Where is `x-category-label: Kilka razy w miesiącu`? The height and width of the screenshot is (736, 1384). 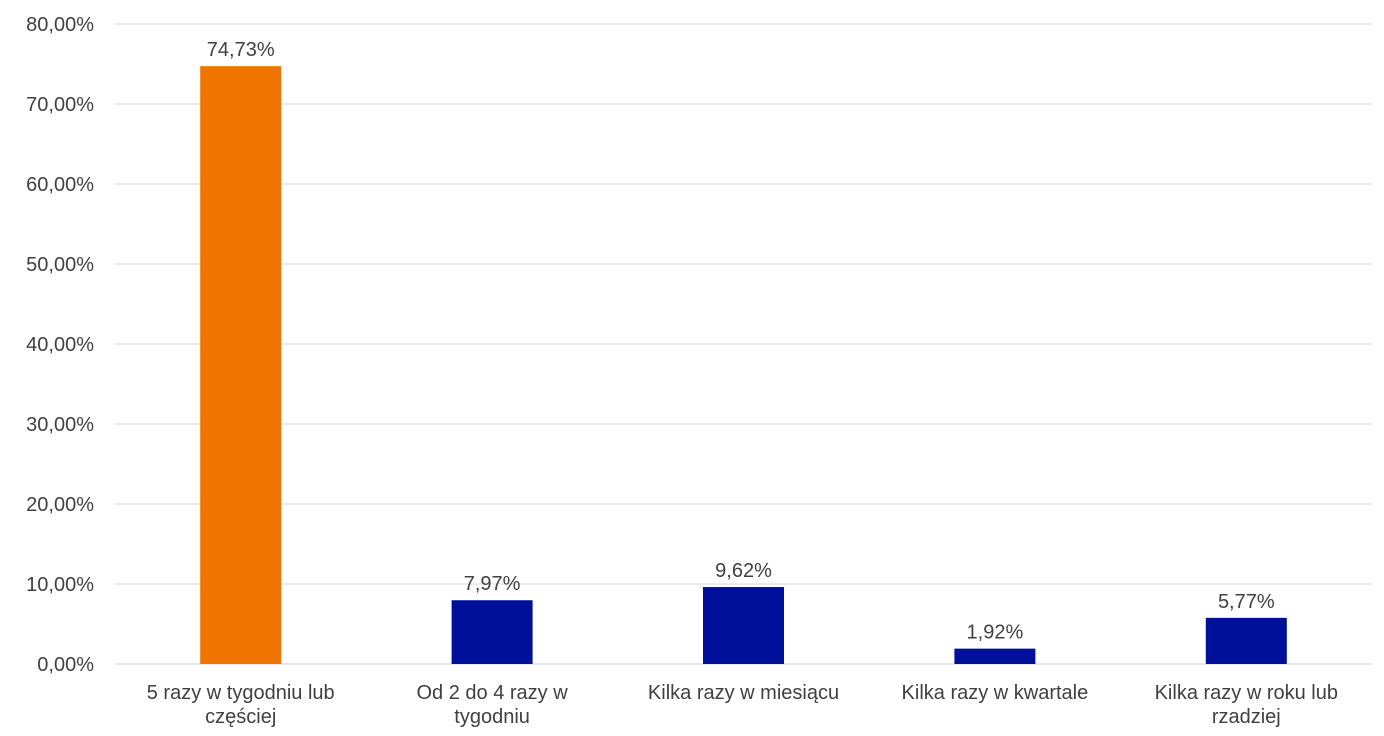
x-category-label: Kilka razy w miesiącu is located at coordinates (743, 693).